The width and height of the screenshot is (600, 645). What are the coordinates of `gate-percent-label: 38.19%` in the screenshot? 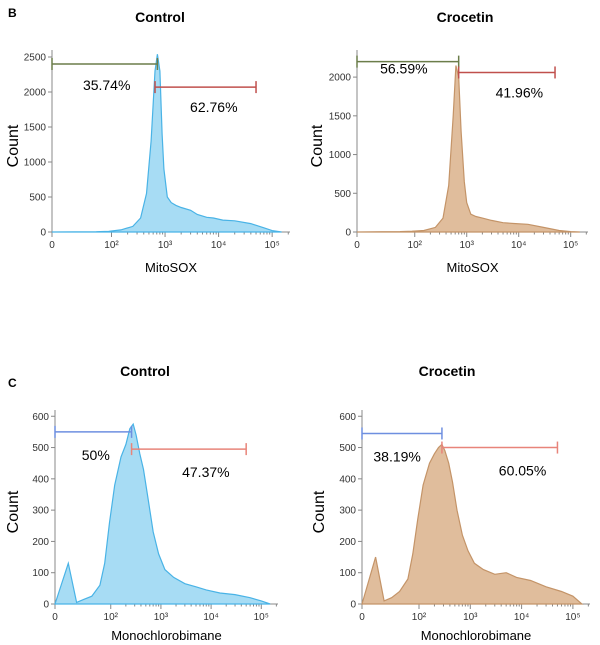 It's located at (396, 456).